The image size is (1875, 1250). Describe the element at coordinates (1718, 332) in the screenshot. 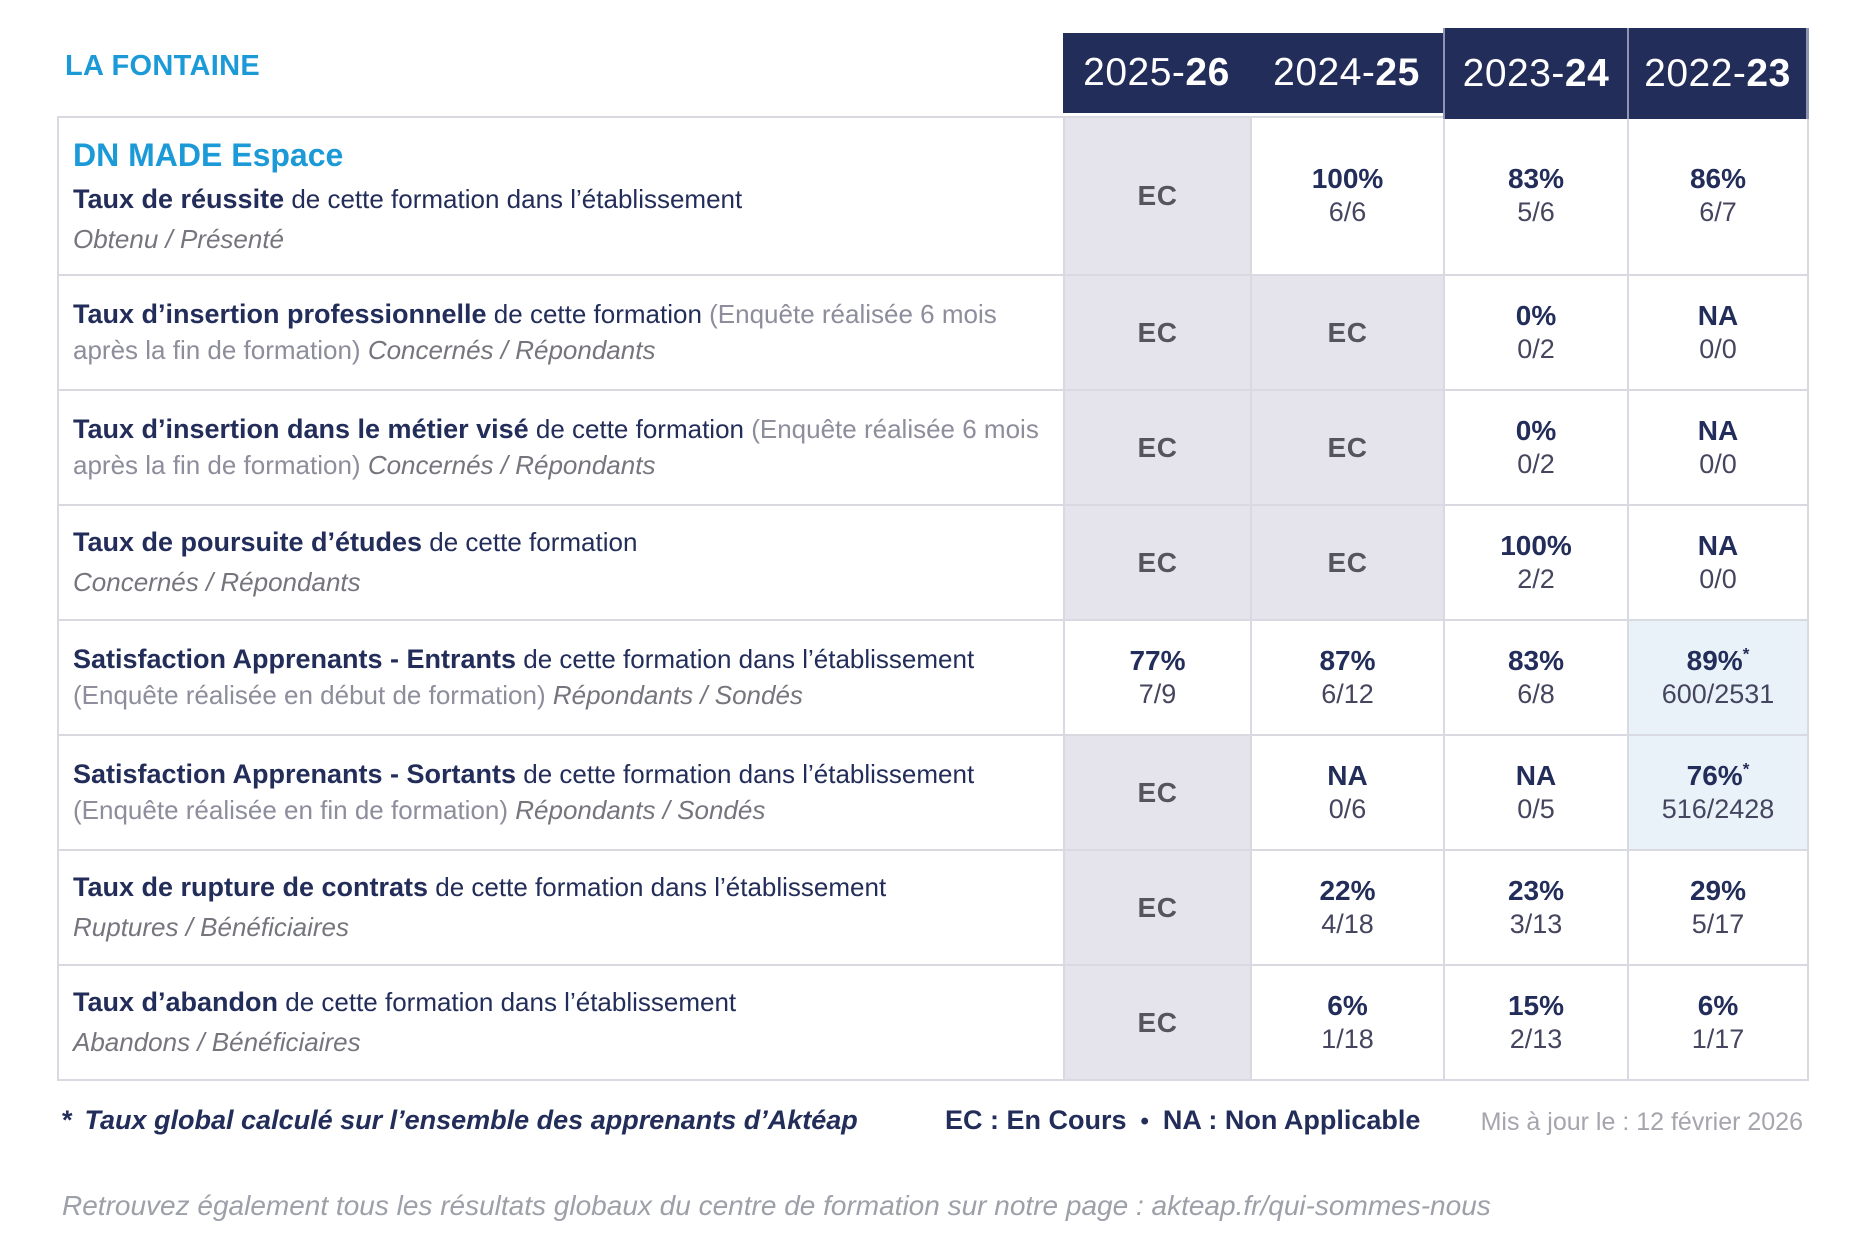

I see `value-cell-row2-col4: NA 0/0` at that location.